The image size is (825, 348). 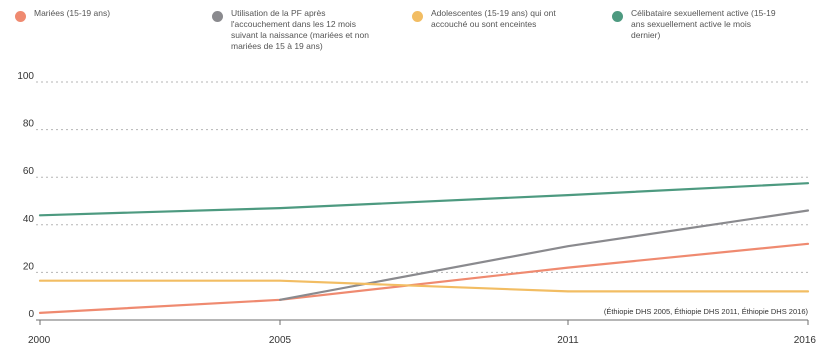 What do you see at coordinates (217, 16) in the screenshot?
I see `legend-swatch-pf` at bounding box center [217, 16].